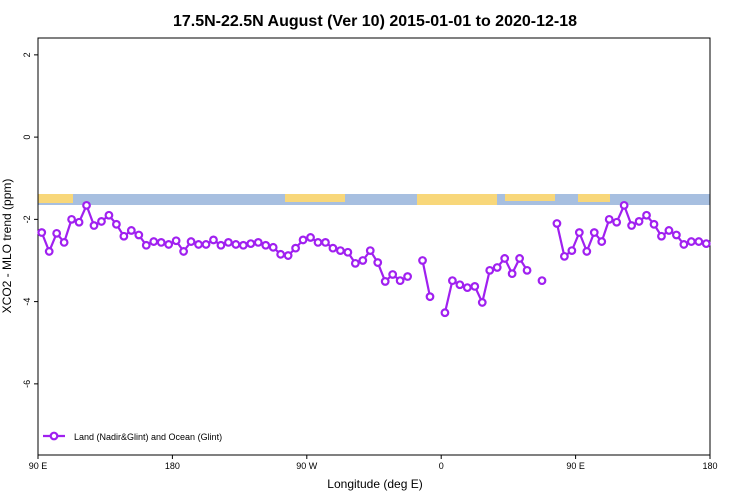 Image resolution: width=750 pixels, height=500 pixels. Describe the element at coordinates (27, 219) in the screenshot. I see `y-tick-label: -2` at that location.